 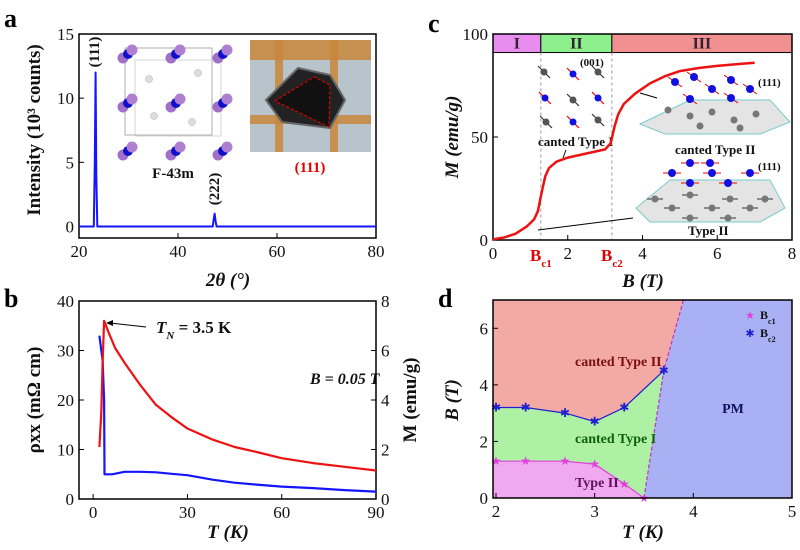 I want to click on region-canted-type1, so click(x=578, y=434).